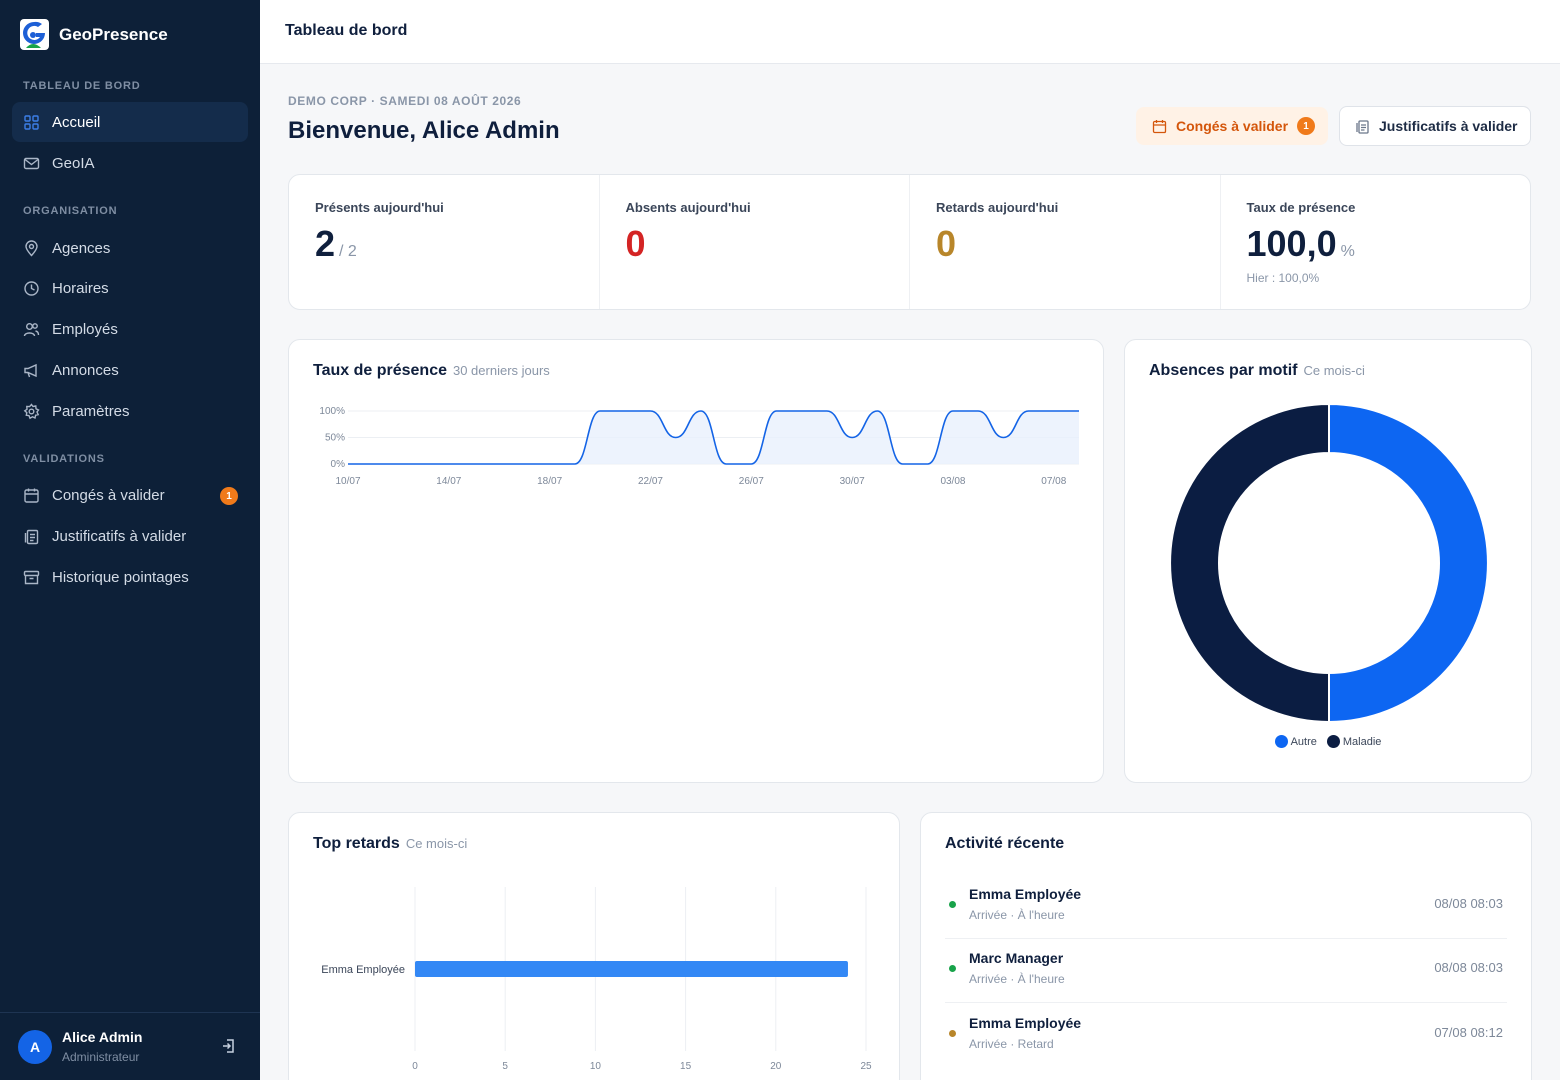 Image resolution: width=1560 pixels, height=1080 pixels. I want to click on grid-icon, so click(31, 122).